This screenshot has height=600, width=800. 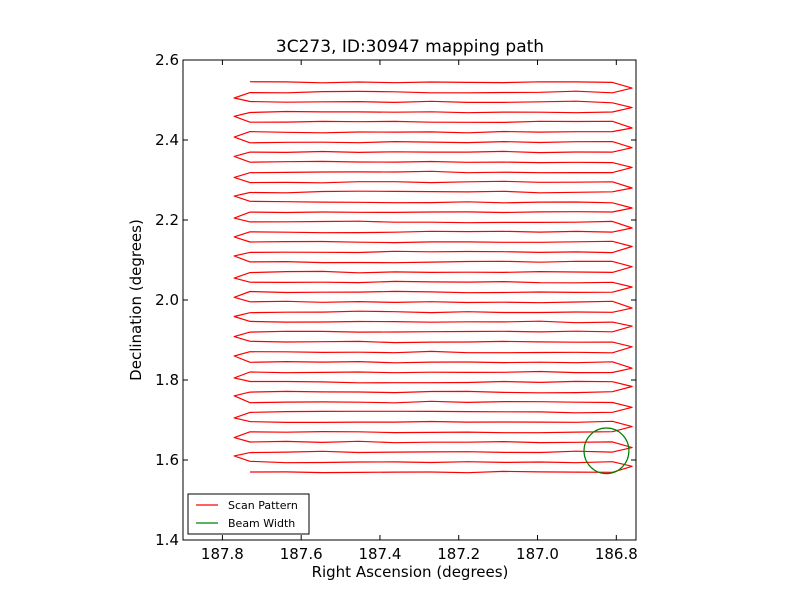 I want to click on x-tick-label: 186.8, so click(x=616, y=554).